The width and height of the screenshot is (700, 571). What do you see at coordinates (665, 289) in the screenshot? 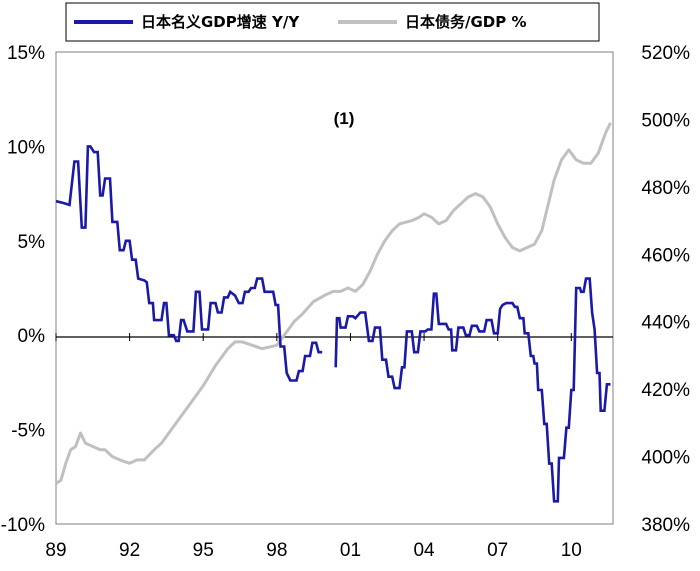
I see `y-right-axis: 520% 500% 480% 460% 440% 420% 400% 380%` at bounding box center [665, 289].